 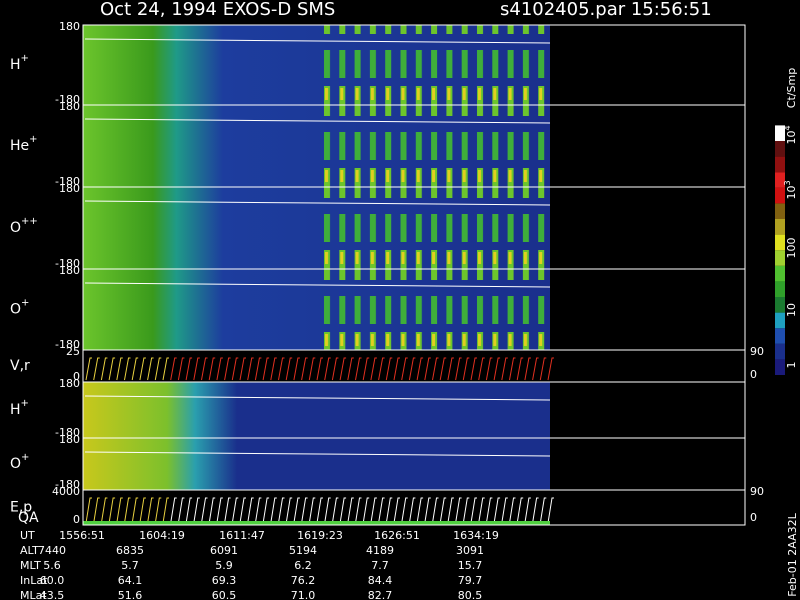 I want to click on row-value: 1611:47, so click(x=242, y=535).